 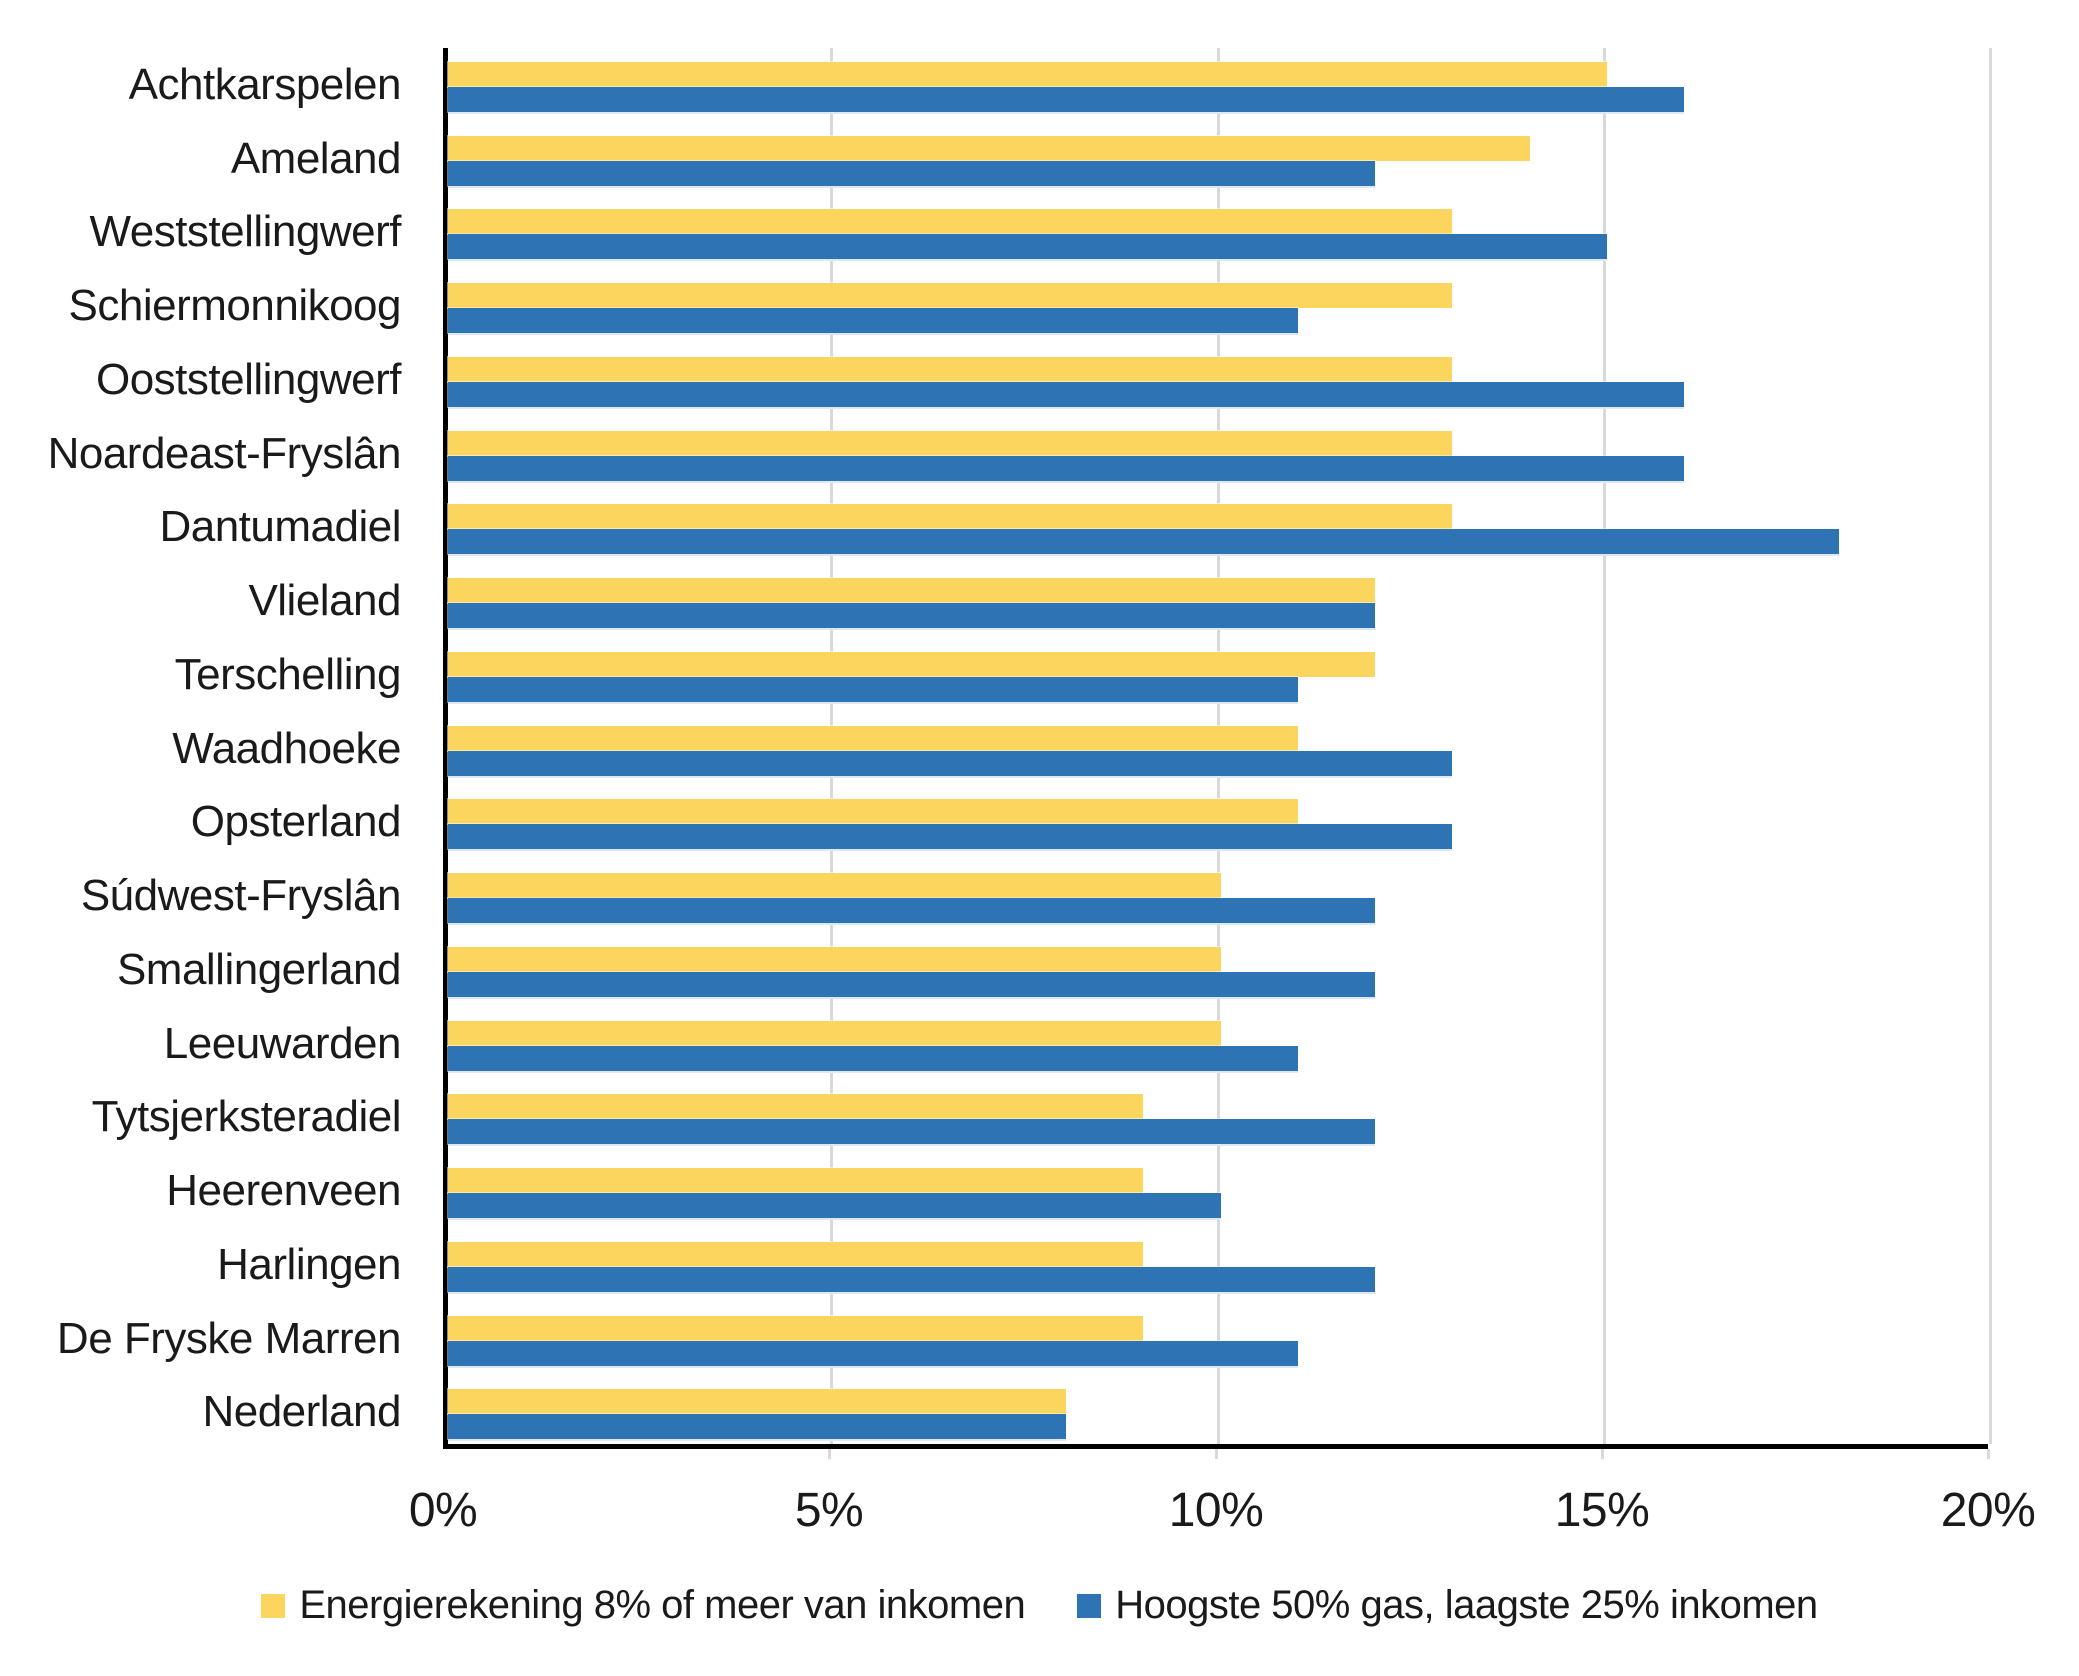 What do you see at coordinates (757, 1426) in the screenshot?
I see `bar-hoogste-gas-nederland` at bounding box center [757, 1426].